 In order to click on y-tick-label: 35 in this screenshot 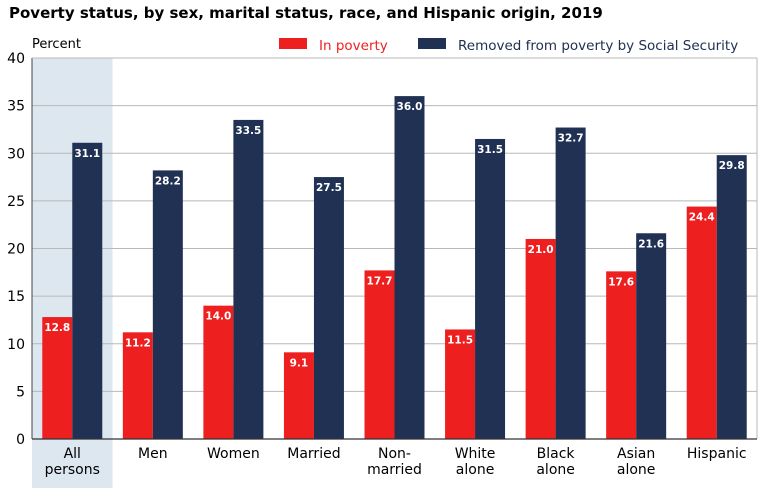, I will do `click(16, 107)`.